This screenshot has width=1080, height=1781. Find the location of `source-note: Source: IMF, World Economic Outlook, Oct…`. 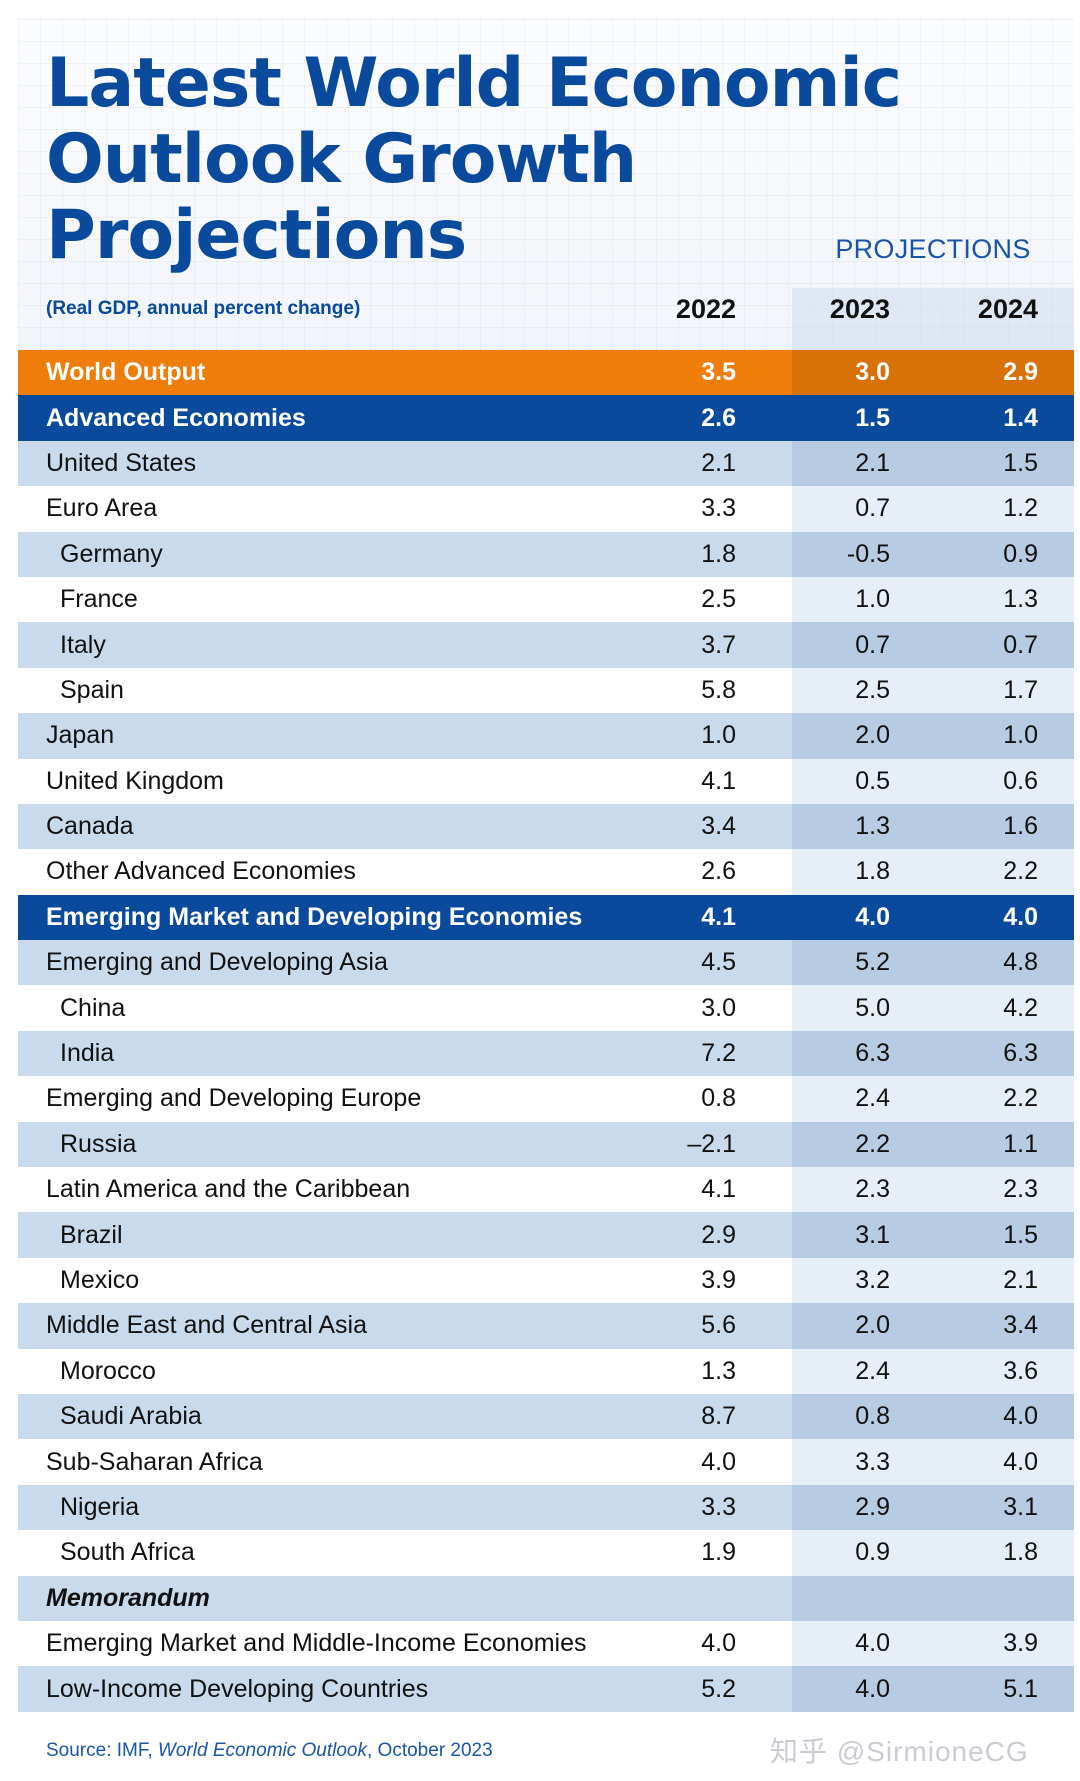

source-note: Source: IMF, World Economic Outlook, Oct… is located at coordinates (269, 1751).